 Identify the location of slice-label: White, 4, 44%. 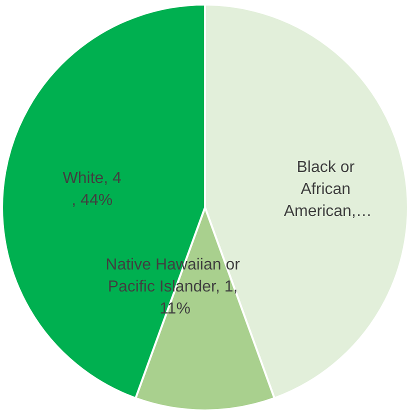
(92, 189).